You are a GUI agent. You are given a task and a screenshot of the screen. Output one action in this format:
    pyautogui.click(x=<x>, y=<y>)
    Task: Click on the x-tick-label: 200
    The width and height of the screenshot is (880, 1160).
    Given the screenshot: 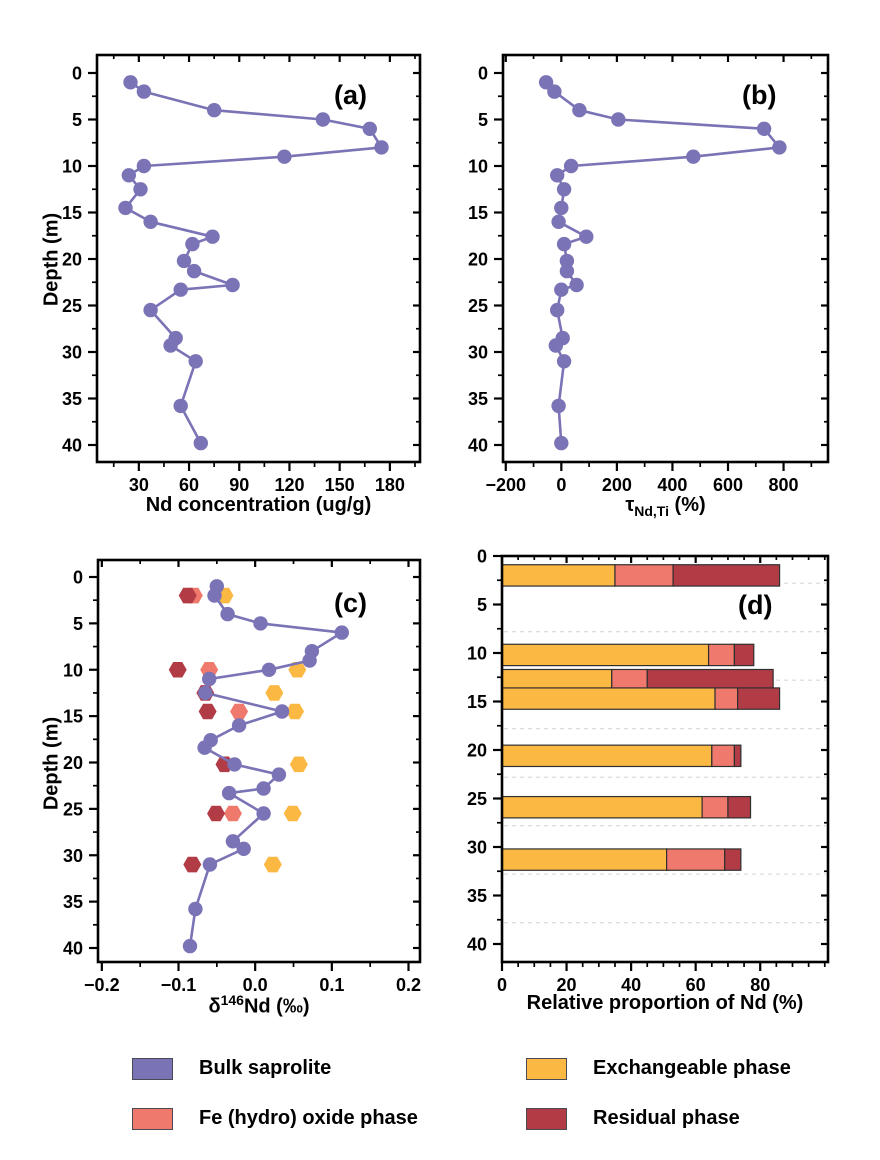 What is the action you would take?
    pyautogui.click(x=617, y=485)
    